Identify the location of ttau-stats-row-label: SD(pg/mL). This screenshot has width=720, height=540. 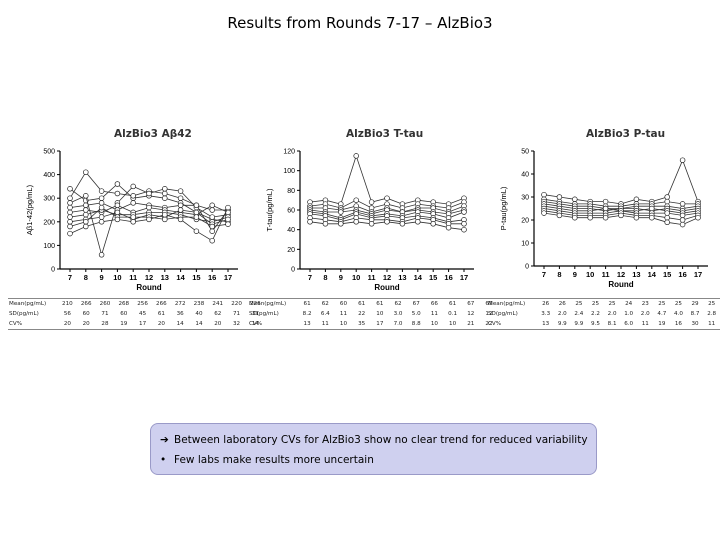
(264, 314).